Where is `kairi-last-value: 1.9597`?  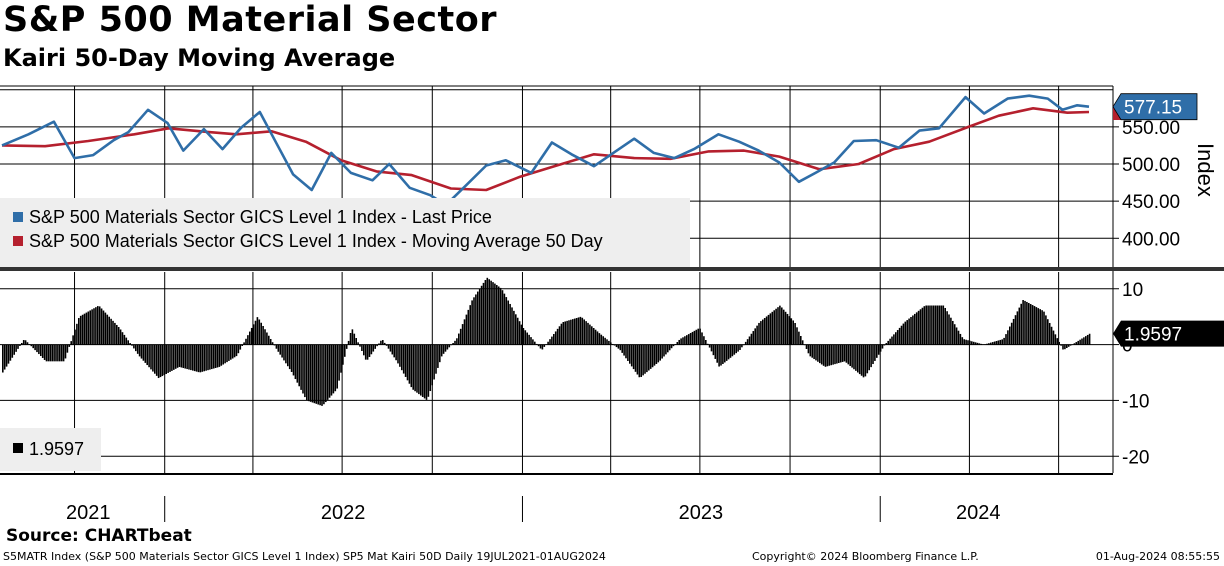
kairi-last-value: 1.9597 is located at coordinates (1153, 335).